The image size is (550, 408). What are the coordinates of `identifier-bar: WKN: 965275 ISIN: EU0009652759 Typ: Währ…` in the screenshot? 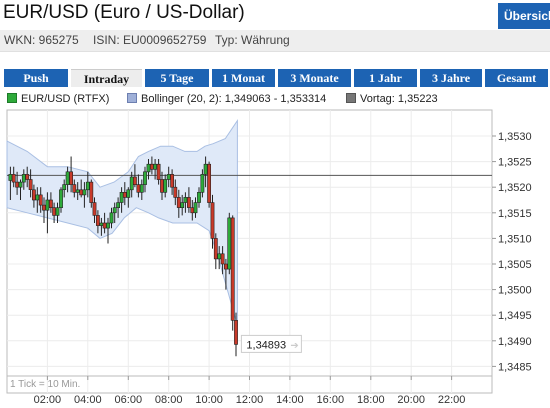 It's located at (275, 41).